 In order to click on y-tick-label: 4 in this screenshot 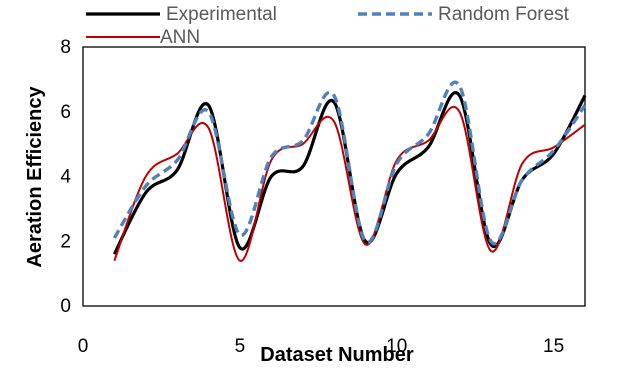, I will do `click(65, 177)`.